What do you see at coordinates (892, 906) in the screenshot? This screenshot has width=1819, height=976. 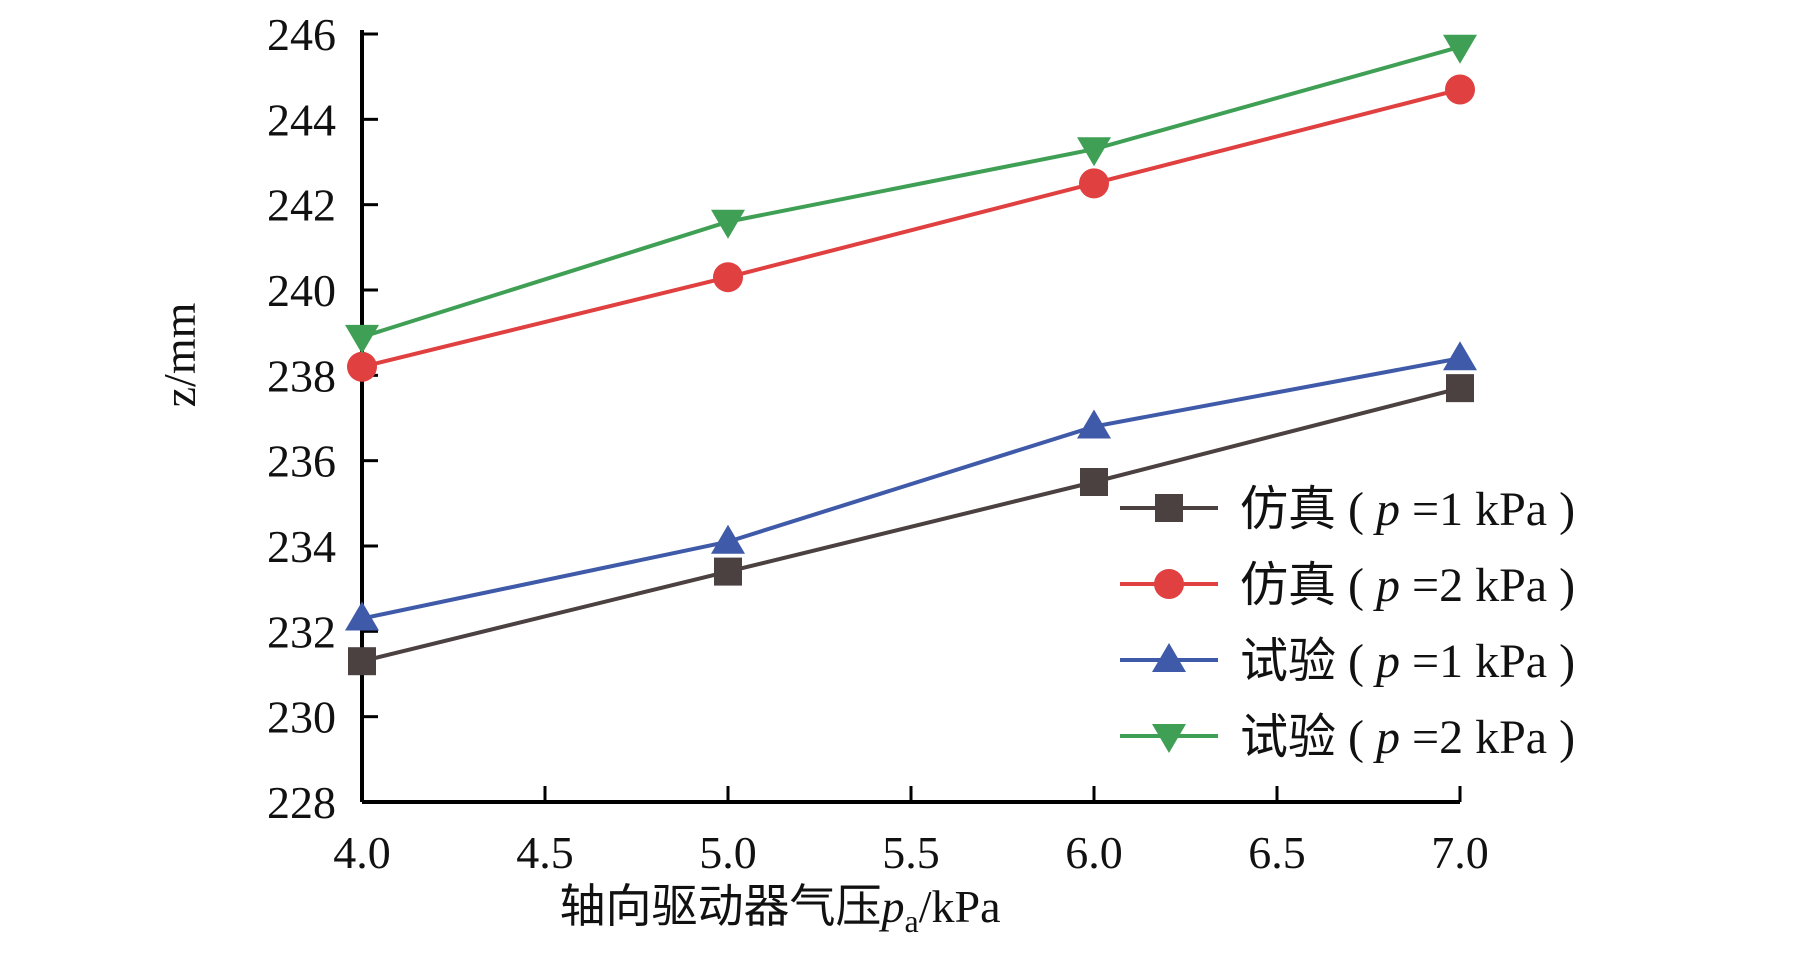 I see `x-axis-title-var: p` at bounding box center [892, 906].